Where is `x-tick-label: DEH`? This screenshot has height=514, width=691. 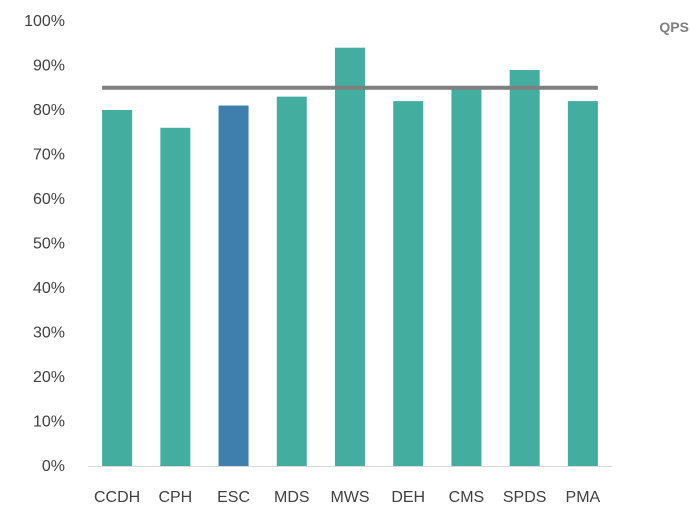
x-tick-label: DEH is located at coordinates (408, 497).